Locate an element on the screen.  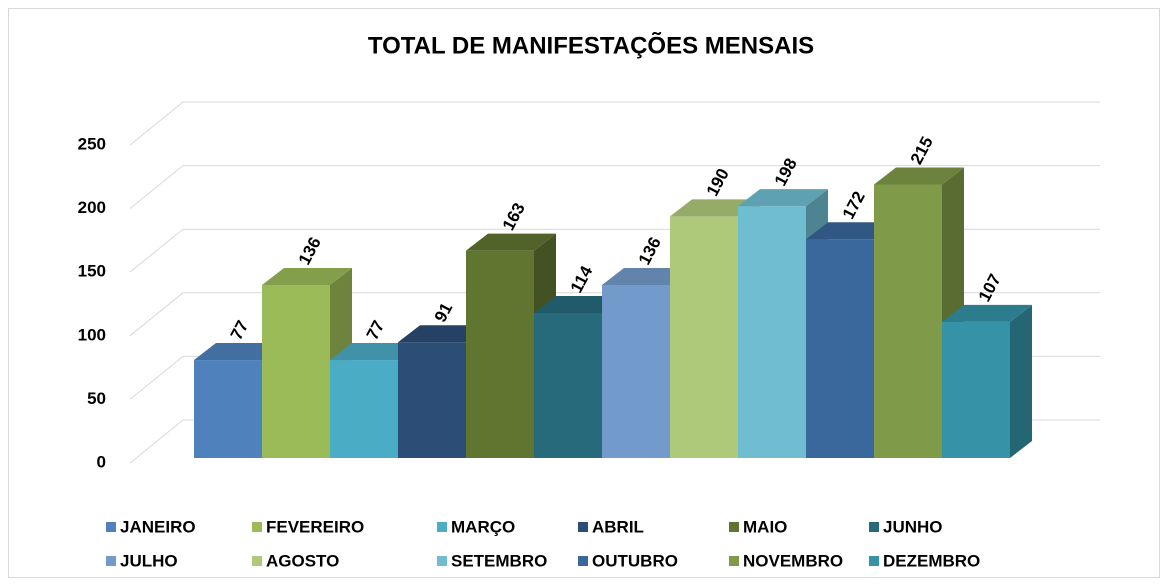
legend-label: JUNHO is located at coordinates (913, 526).